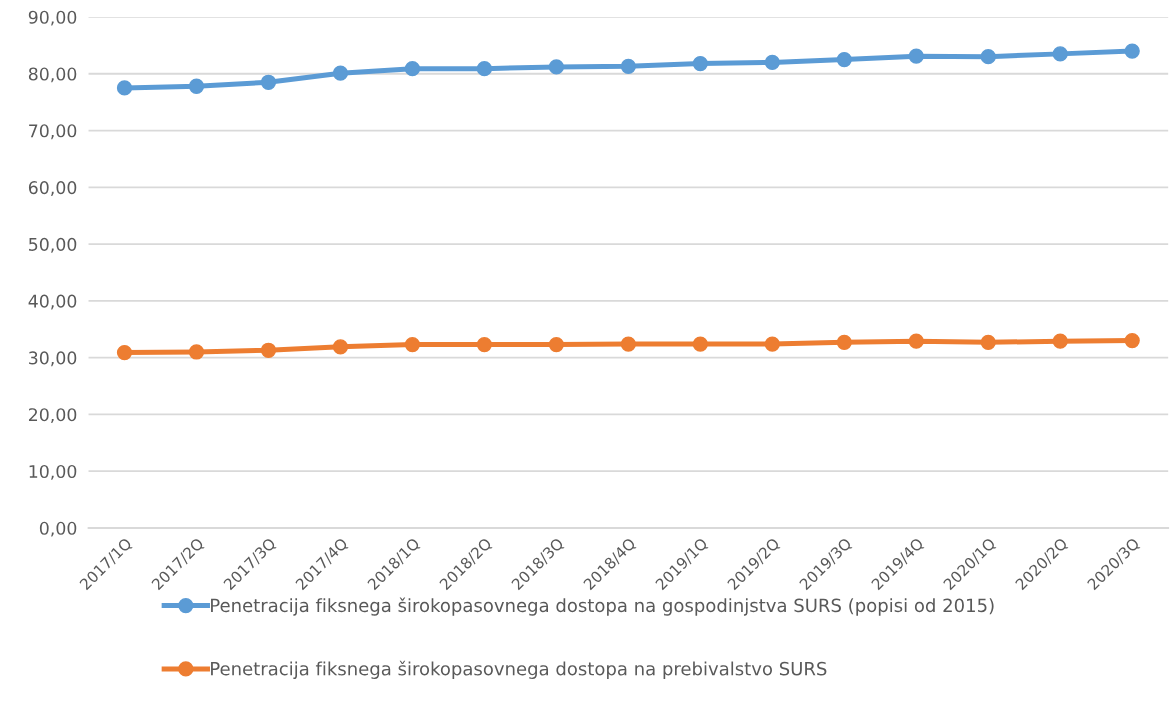 Image resolution: width=1171 pixels, height=722 pixels. I want to click on legend-label: Penetracija fiksnega širokopasovnega dostopa na prebivalstvo SURS, so click(519, 669).